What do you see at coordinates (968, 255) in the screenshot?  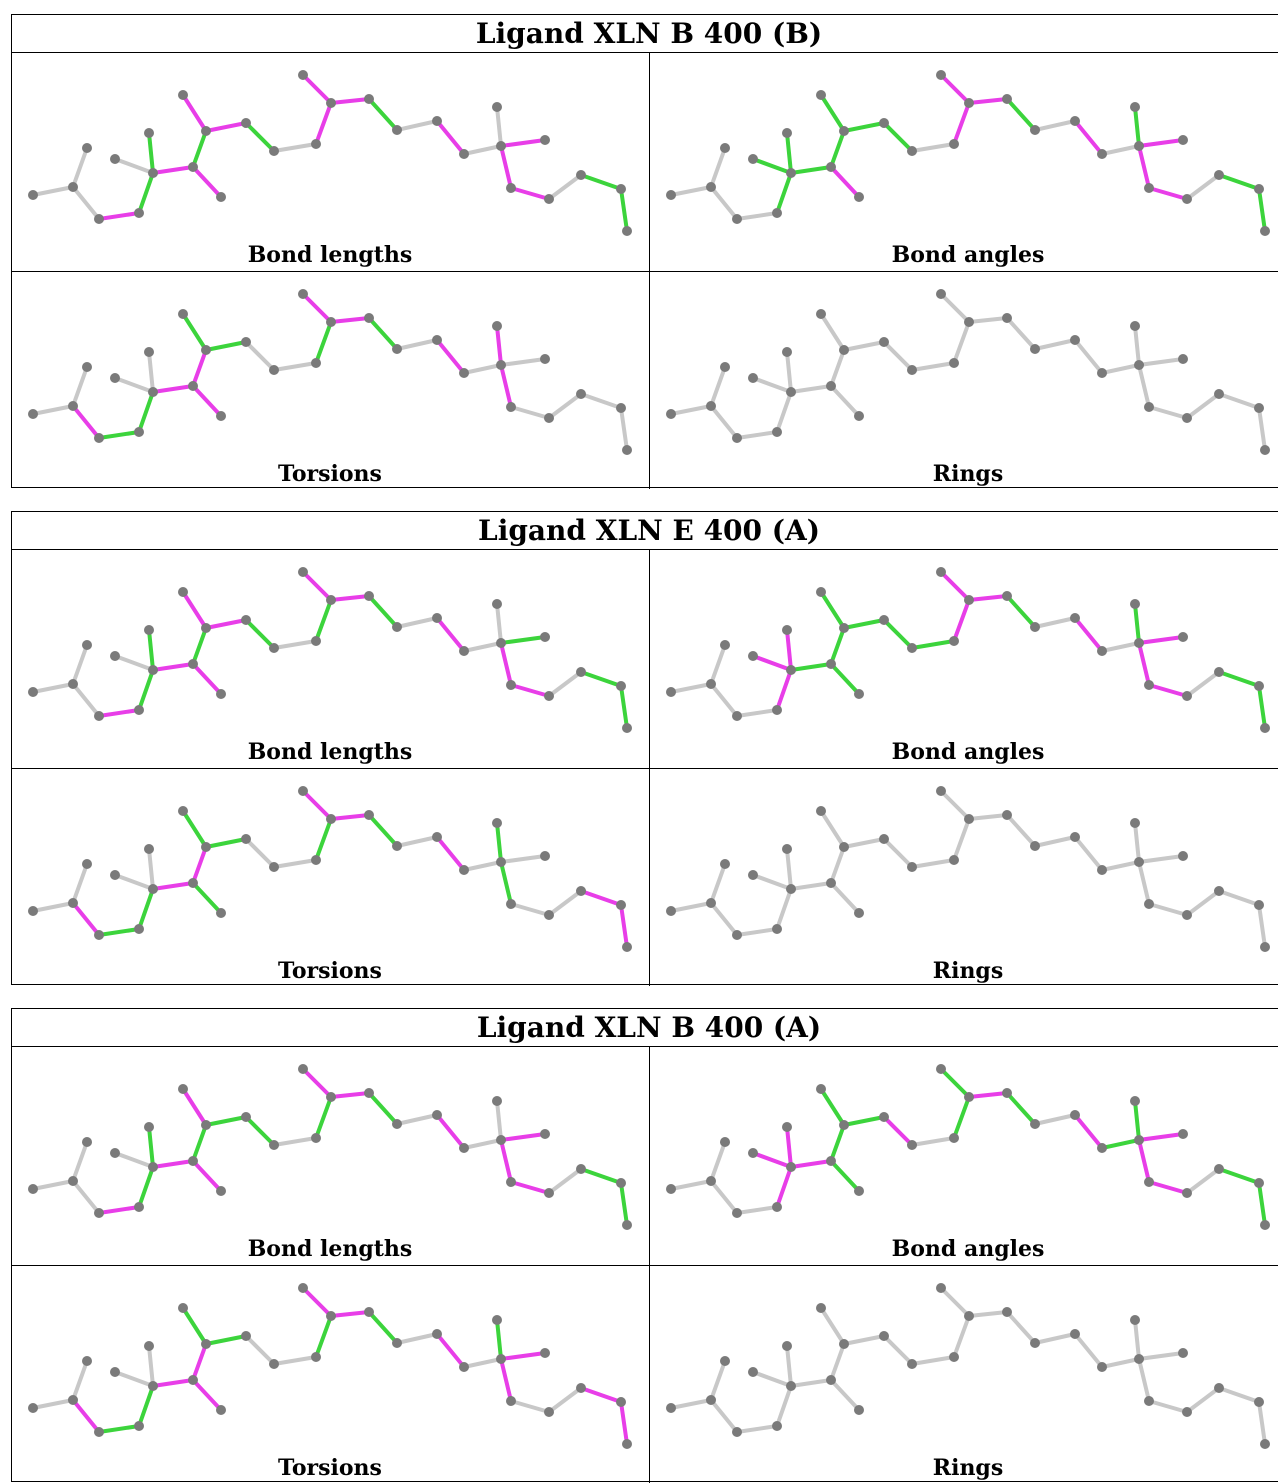 I see `panel-label: Bond angles` at bounding box center [968, 255].